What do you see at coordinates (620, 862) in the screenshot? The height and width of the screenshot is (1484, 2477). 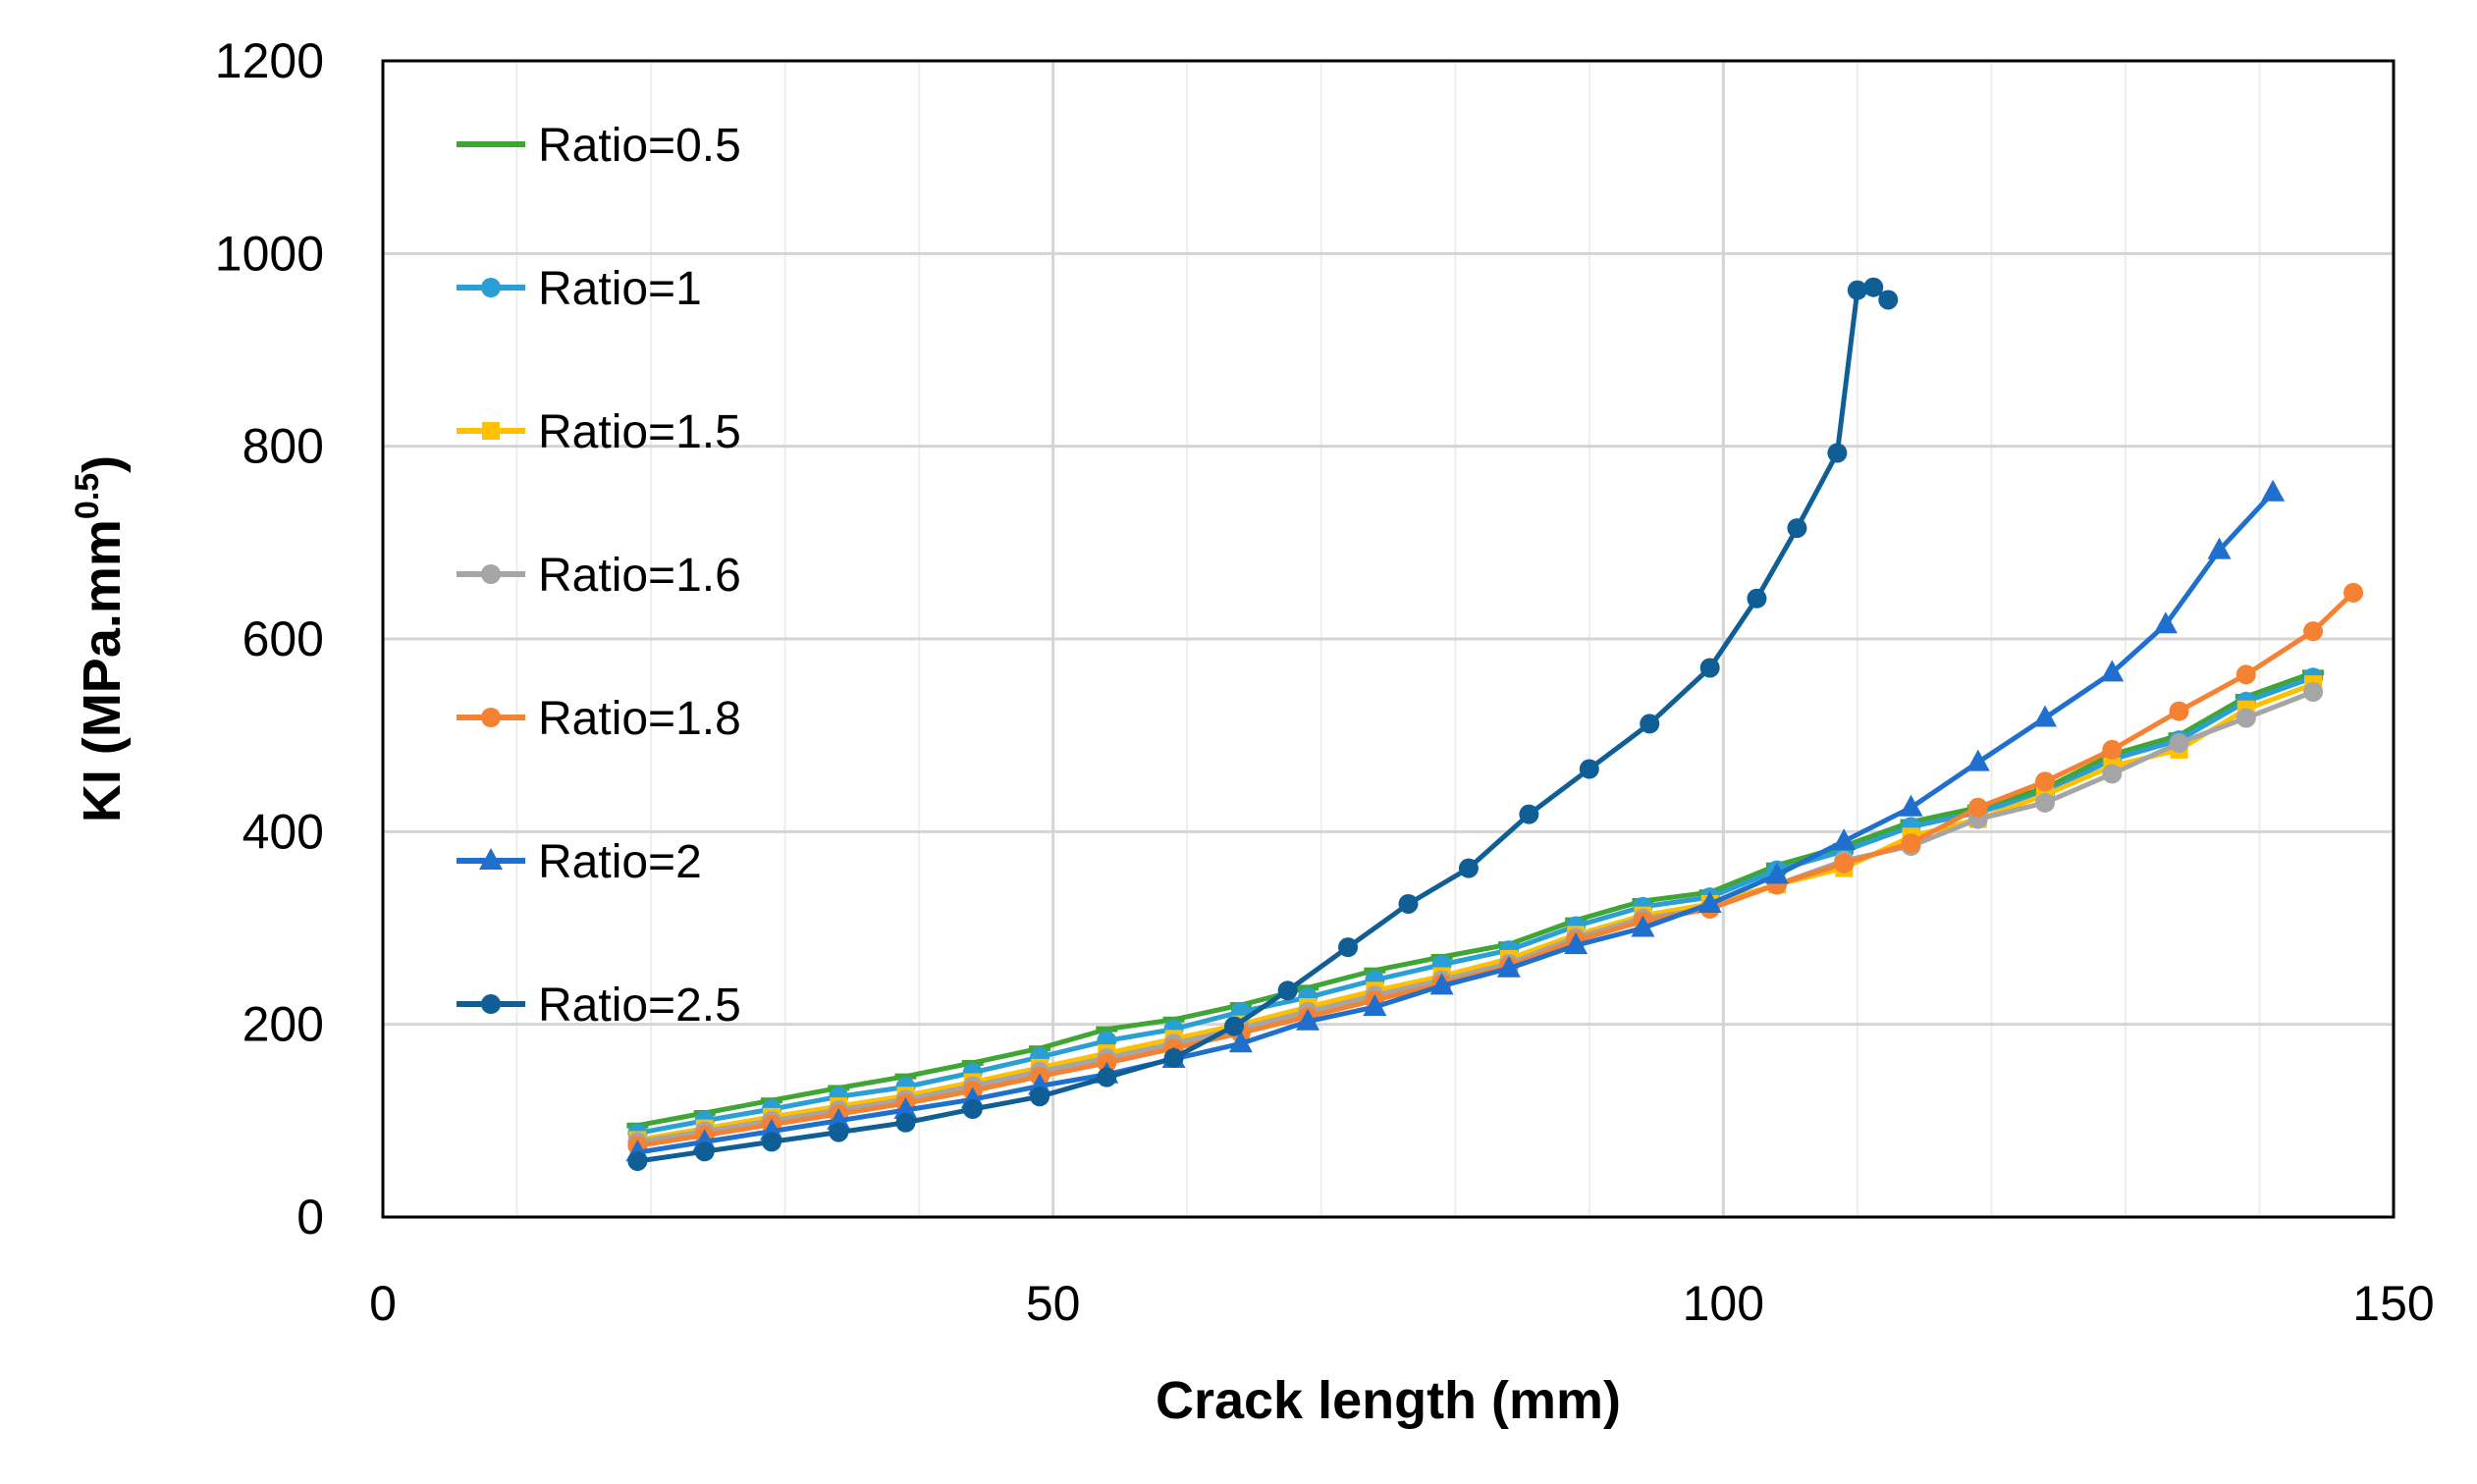 I see `legend-label: Ratio=2` at bounding box center [620, 862].